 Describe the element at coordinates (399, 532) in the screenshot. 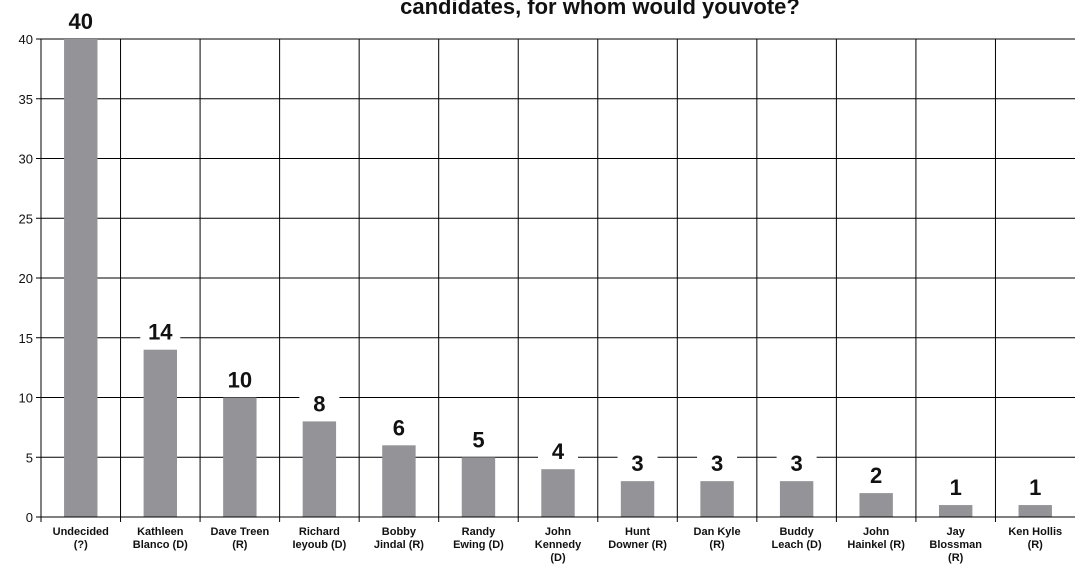

I see `category-label: Bobby` at that location.